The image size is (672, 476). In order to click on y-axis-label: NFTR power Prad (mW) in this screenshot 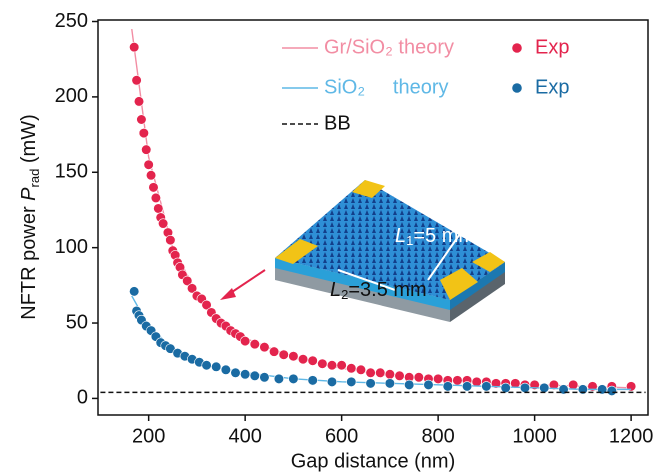, I will do `click(30, 216)`.